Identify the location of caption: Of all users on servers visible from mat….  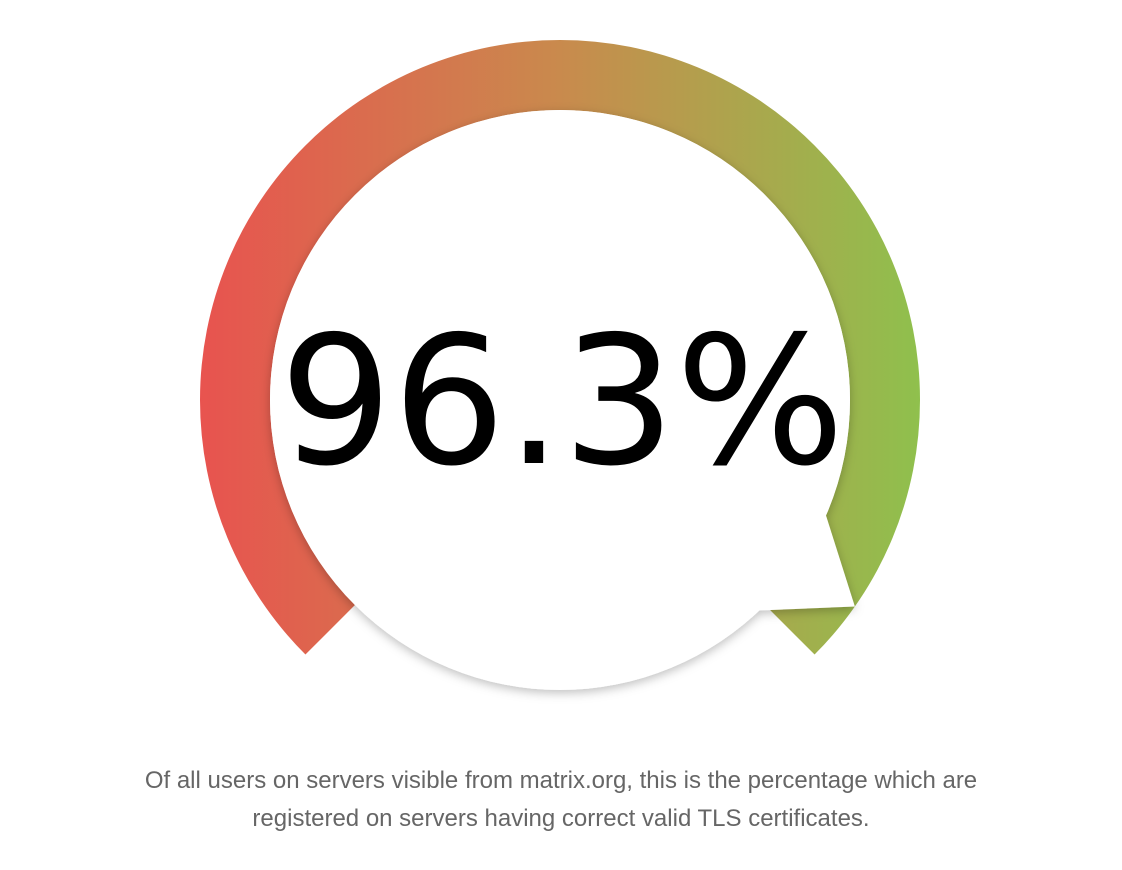
(561, 800).